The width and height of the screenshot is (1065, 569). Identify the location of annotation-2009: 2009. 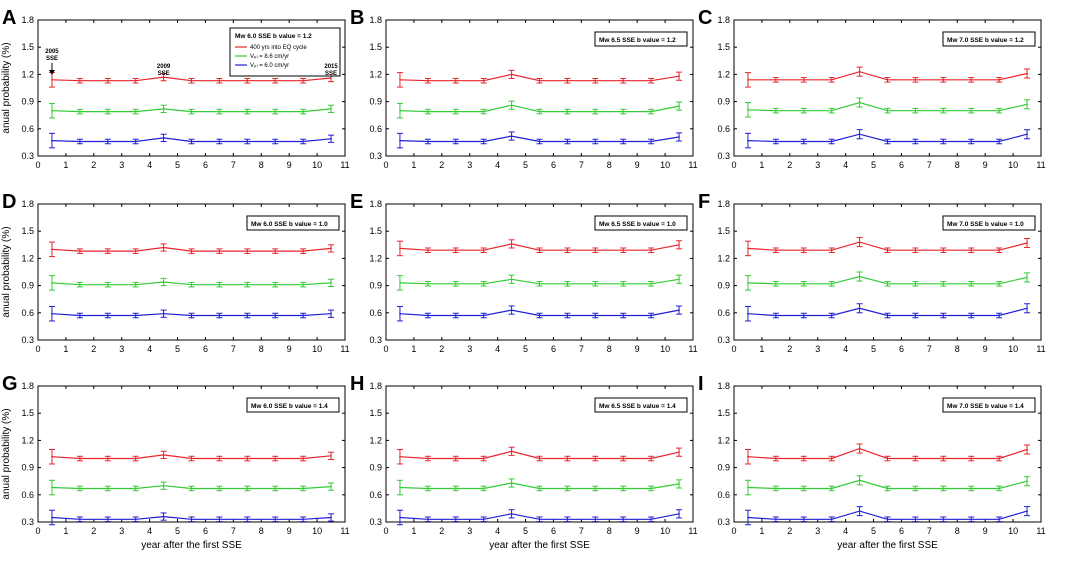
(164, 67).